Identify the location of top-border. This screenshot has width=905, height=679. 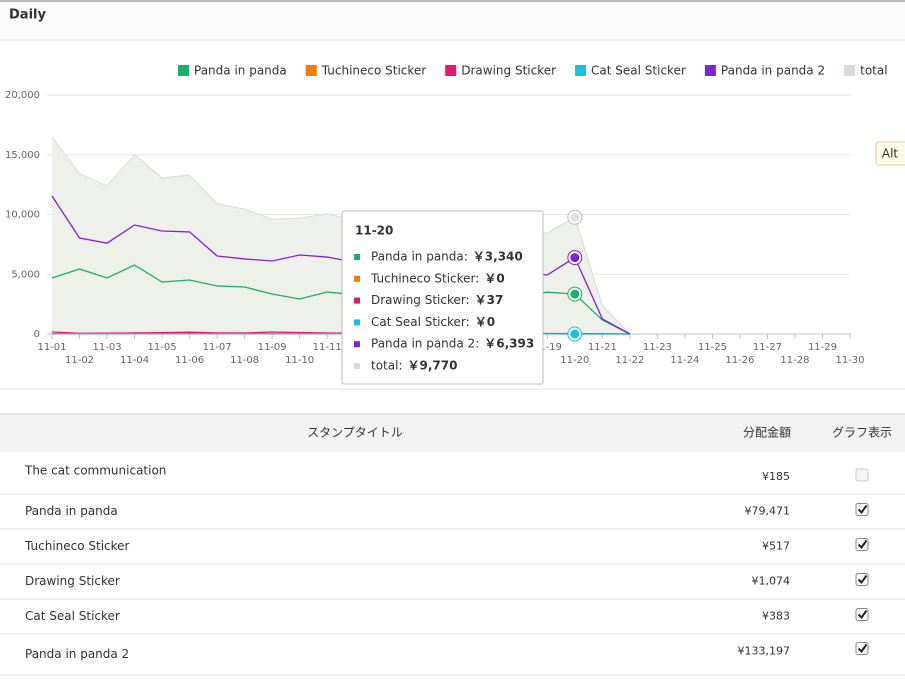
(452, 1).